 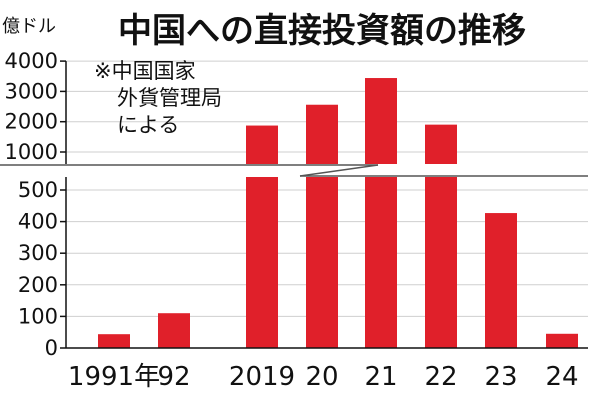 What do you see at coordinates (38, 253) in the screenshot?
I see `y-tick-label: 300` at bounding box center [38, 253].